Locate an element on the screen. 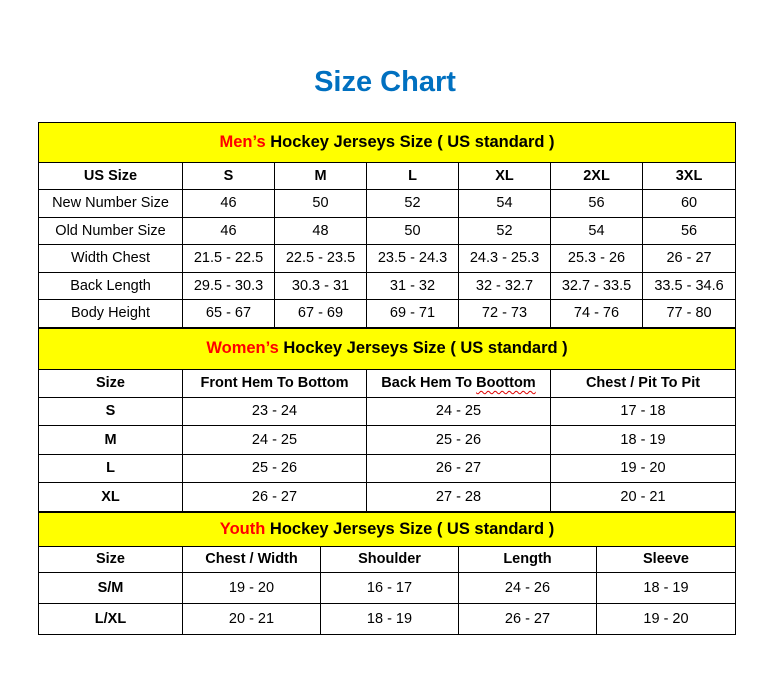 The height and width of the screenshot is (692, 776). row-label: Back Length is located at coordinates (110, 285).